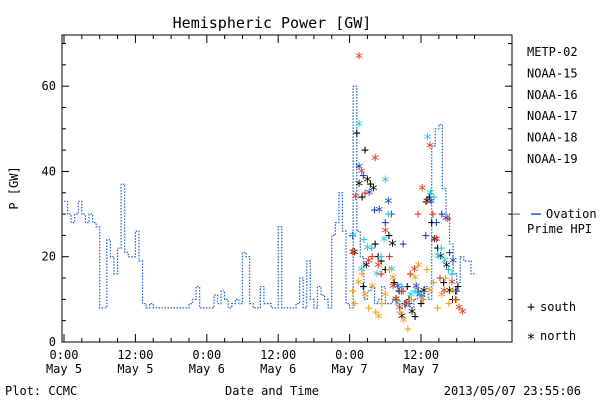 This screenshot has width=600, height=400. Describe the element at coordinates (552, 138) in the screenshot. I see `legend-entry: NOAA-18` at that location.